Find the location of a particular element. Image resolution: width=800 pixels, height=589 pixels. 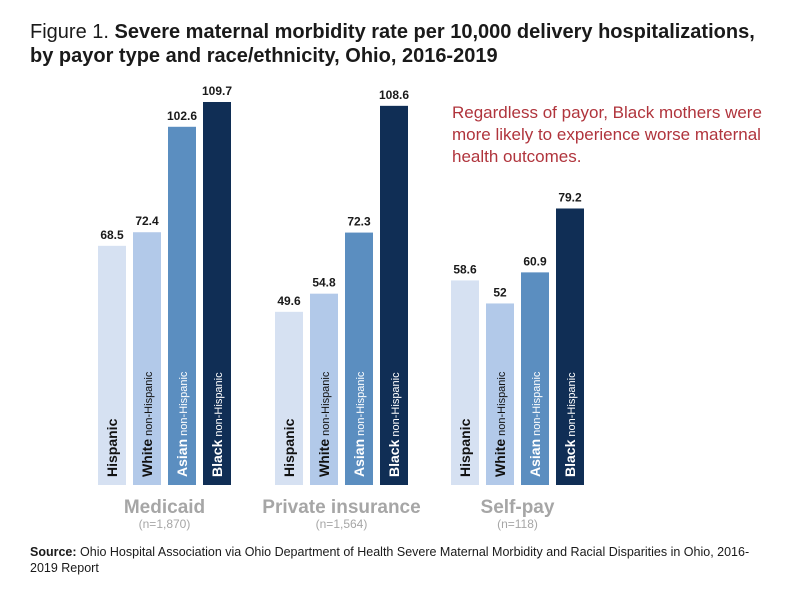

value-label-medicaid-black: 109.7 is located at coordinates (217, 91).